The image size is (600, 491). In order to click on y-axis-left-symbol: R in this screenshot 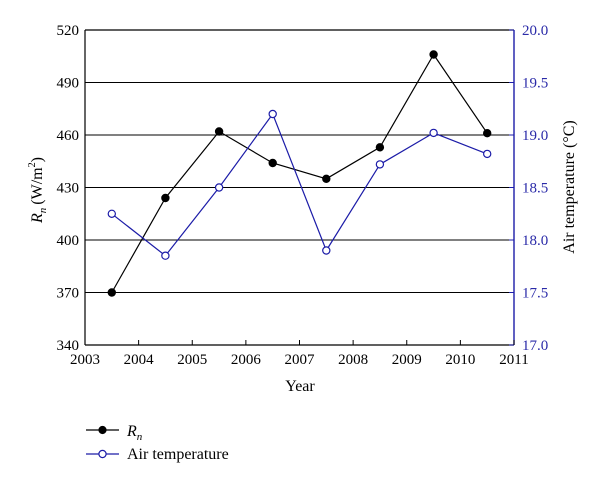, I will do `click(37, 218)`.